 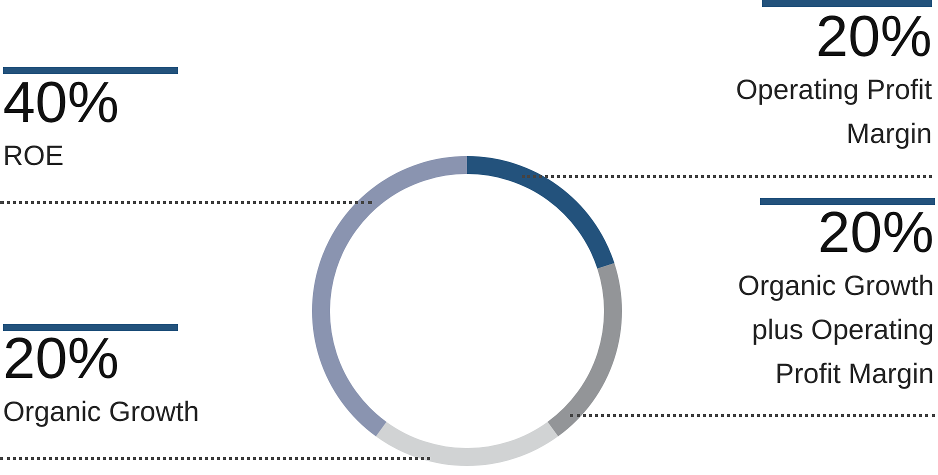 What do you see at coordinates (835, 330) in the screenshot?
I see `slice-label: Organic Growth plus Operating Profit Margin` at bounding box center [835, 330].